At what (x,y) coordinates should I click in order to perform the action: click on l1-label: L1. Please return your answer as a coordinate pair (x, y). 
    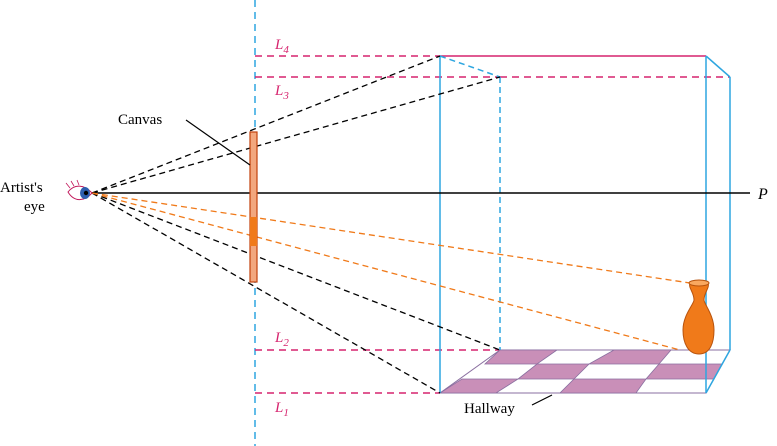
    Looking at the image, I should click on (281, 409).